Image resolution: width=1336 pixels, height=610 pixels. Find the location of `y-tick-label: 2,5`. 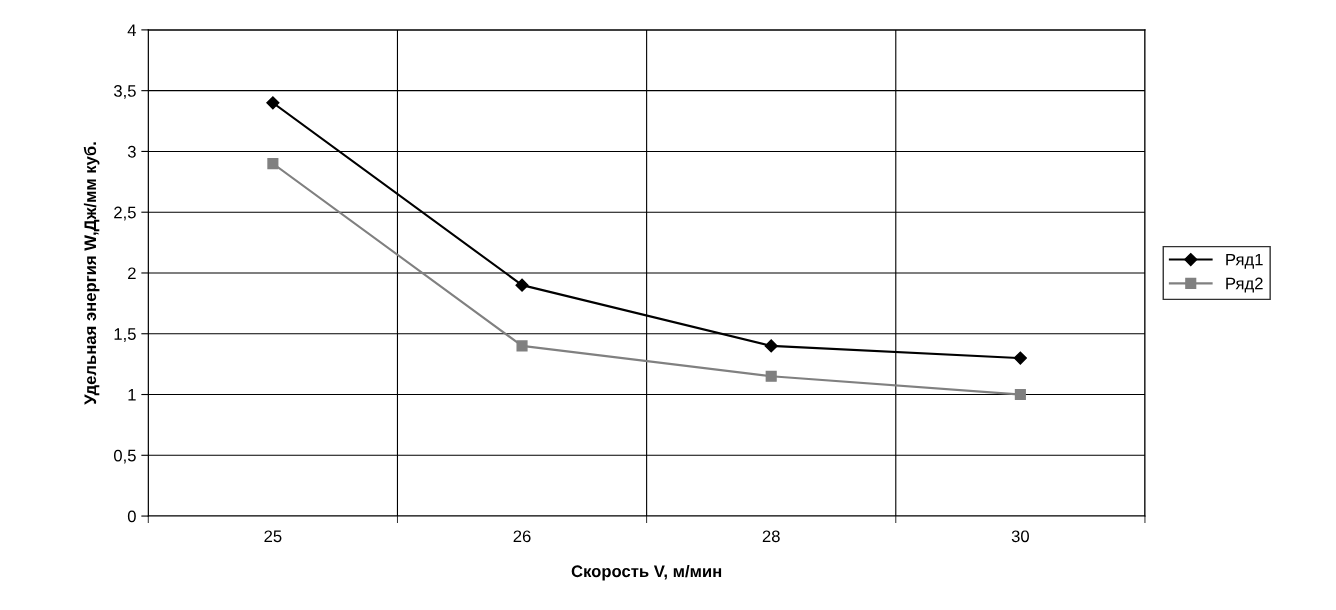

y-tick-label: 2,5 is located at coordinates (125, 213).